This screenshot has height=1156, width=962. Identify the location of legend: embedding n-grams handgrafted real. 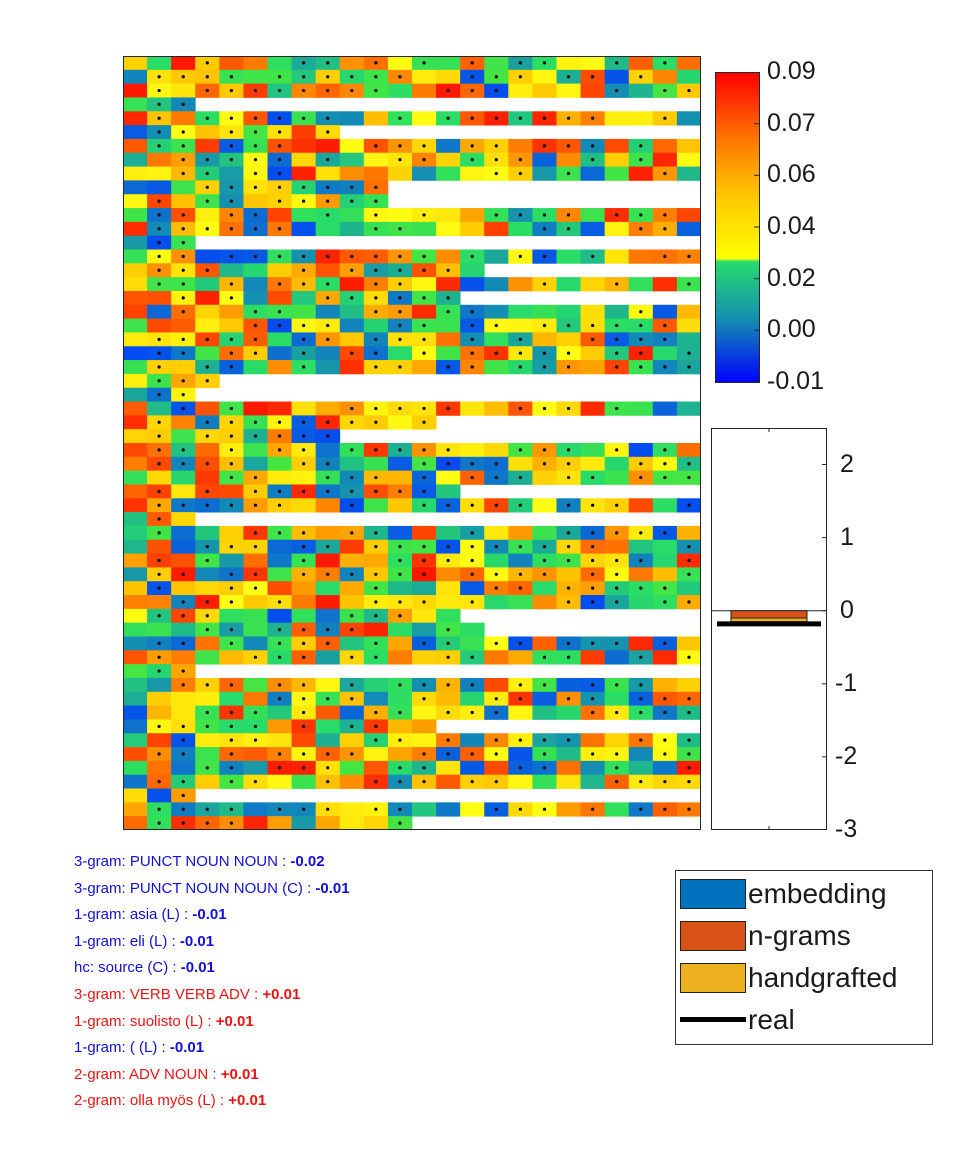
(804, 957).